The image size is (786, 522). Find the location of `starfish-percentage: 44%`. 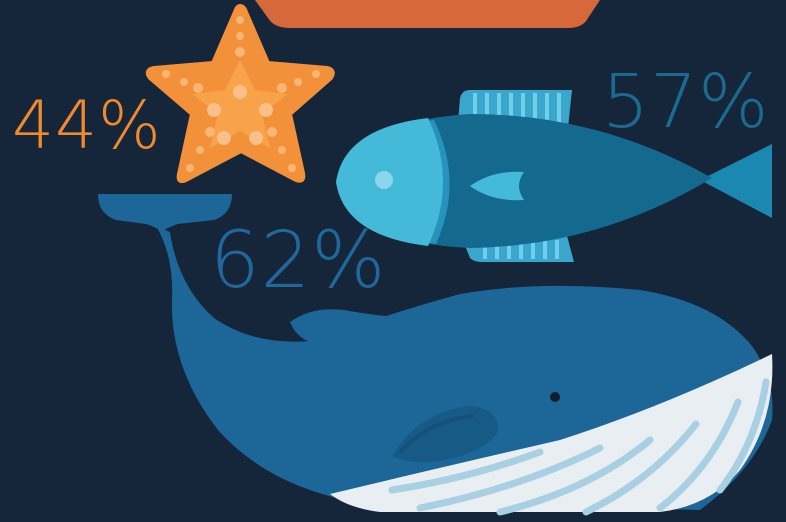

starfish-percentage: 44% is located at coordinates (87, 125).